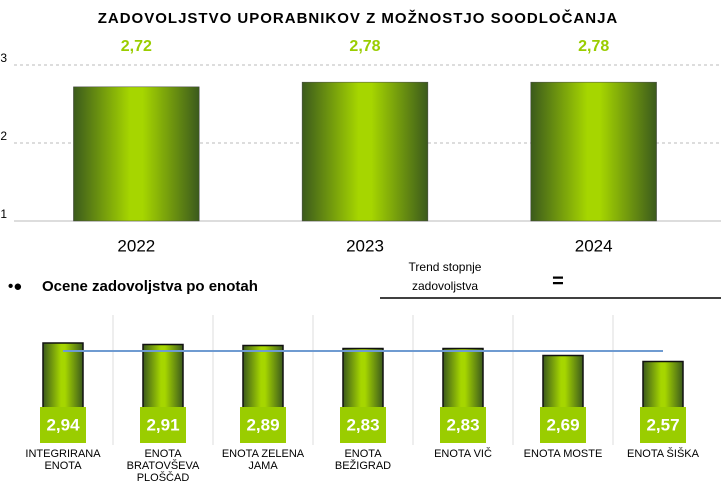 This screenshot has height=486, width=721. Describe the element at coordinates (63, 460) in the screenshot. I see `x-tick-label: INTEGRIRANA ENOTA` at that location.